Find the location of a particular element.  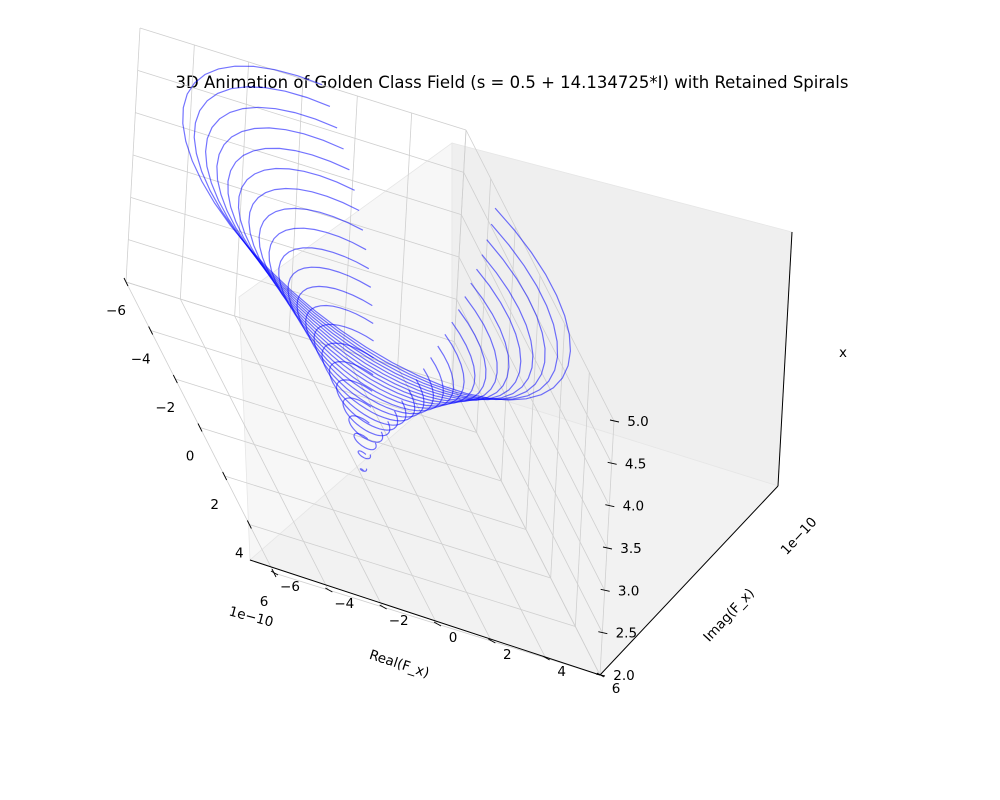

z-tick-label: 5.0 is located at coordinates (637, 422).